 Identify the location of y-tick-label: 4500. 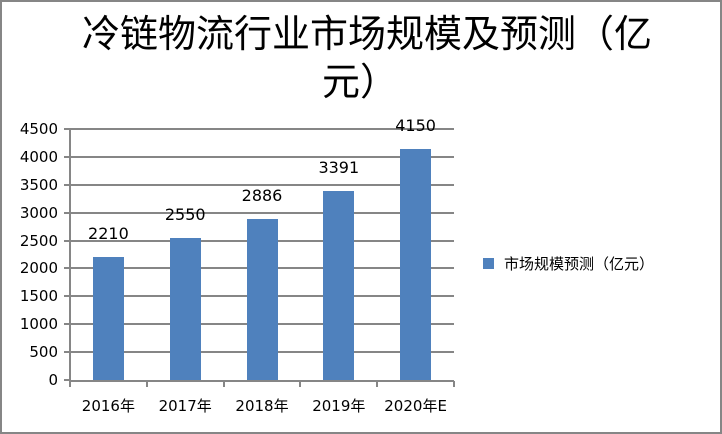
(38, 129).